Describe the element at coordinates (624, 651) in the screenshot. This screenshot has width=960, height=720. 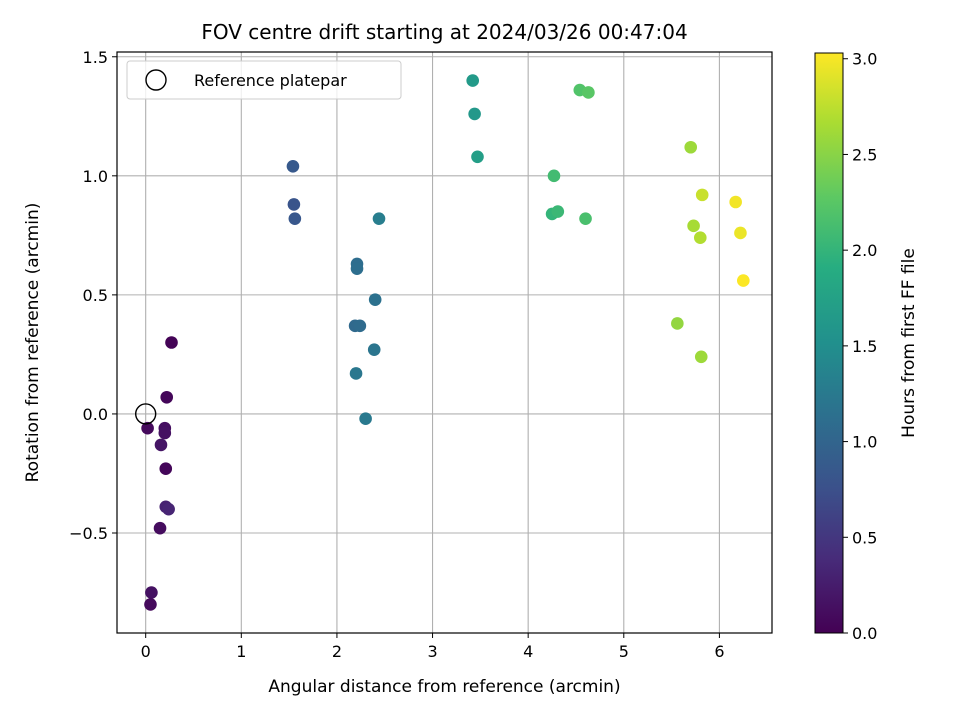
I see `x-tick-label: 5` at that location.